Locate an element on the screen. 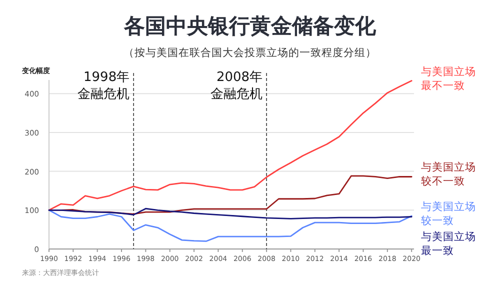  series-label: 与美国立场最不一致 is located at coordinates (448, 78).